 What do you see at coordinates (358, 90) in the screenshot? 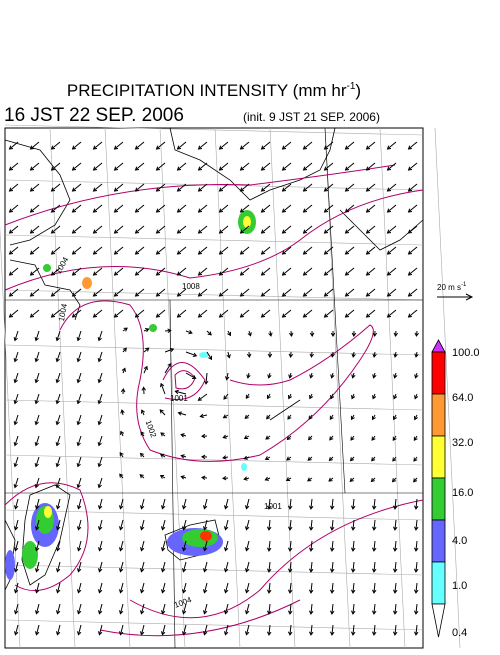
I see `title-close: )` at bounding box center [358, 90].